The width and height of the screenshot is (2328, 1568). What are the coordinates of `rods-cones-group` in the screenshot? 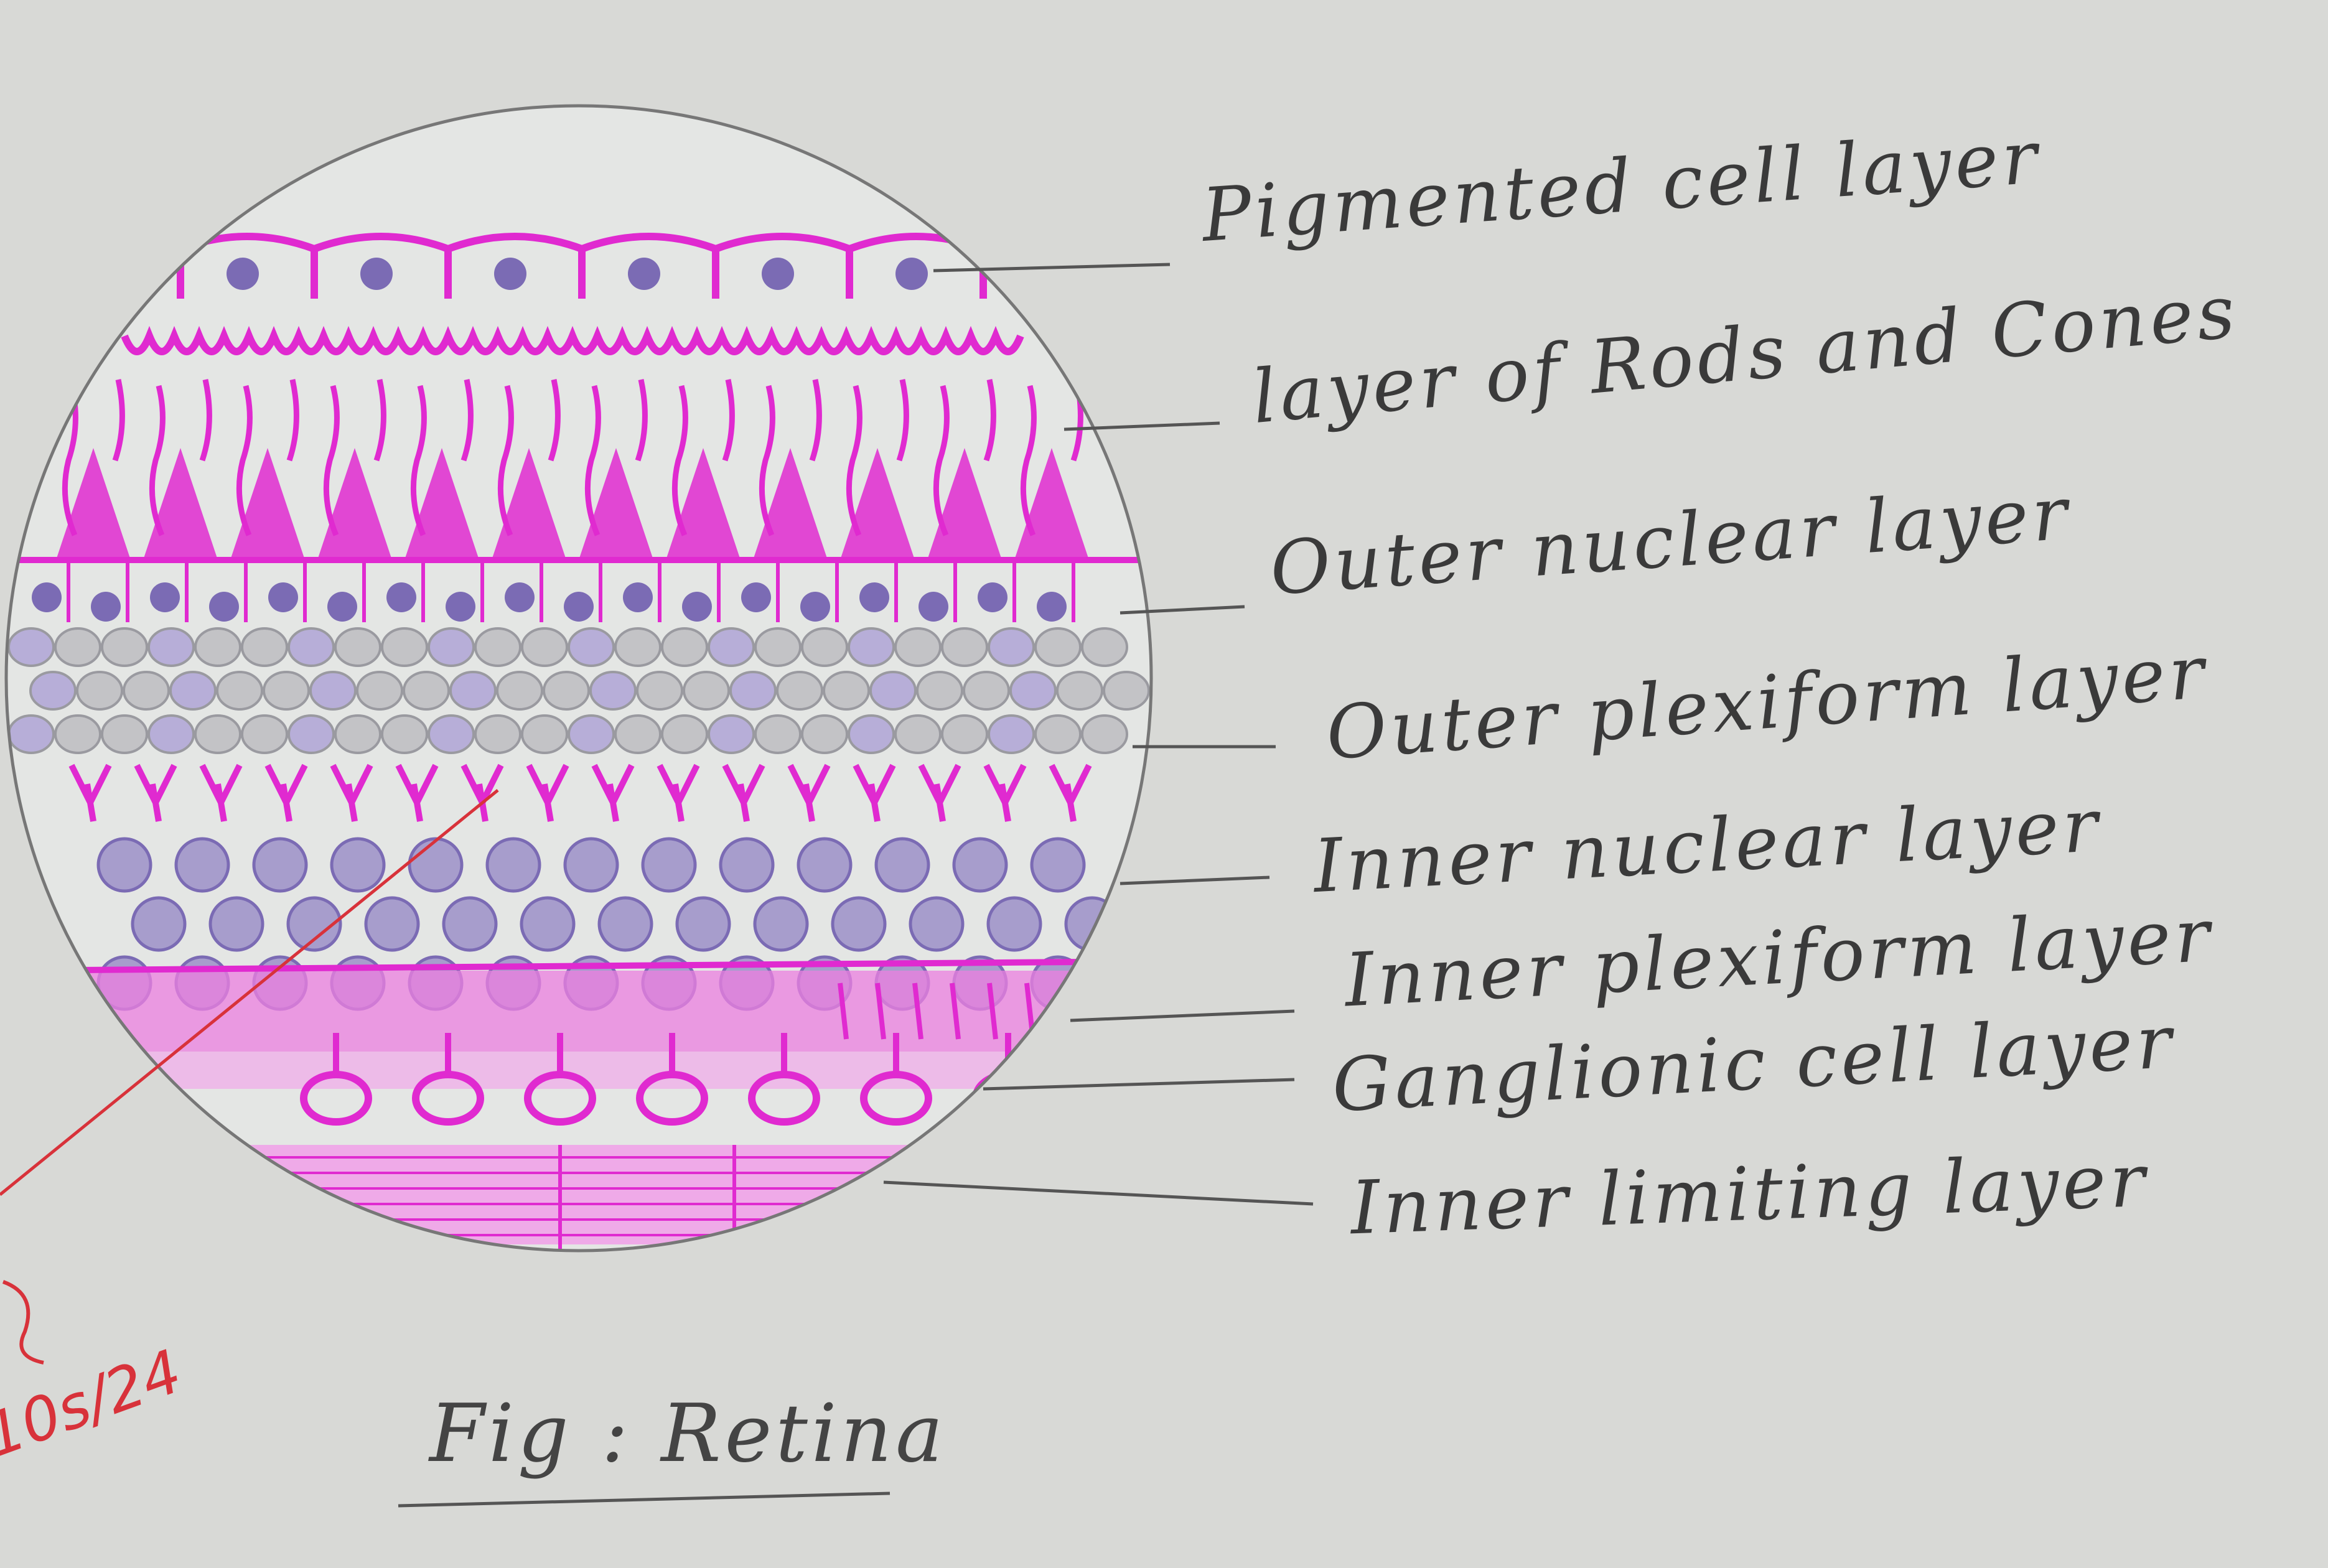 It's located at (578, 471).